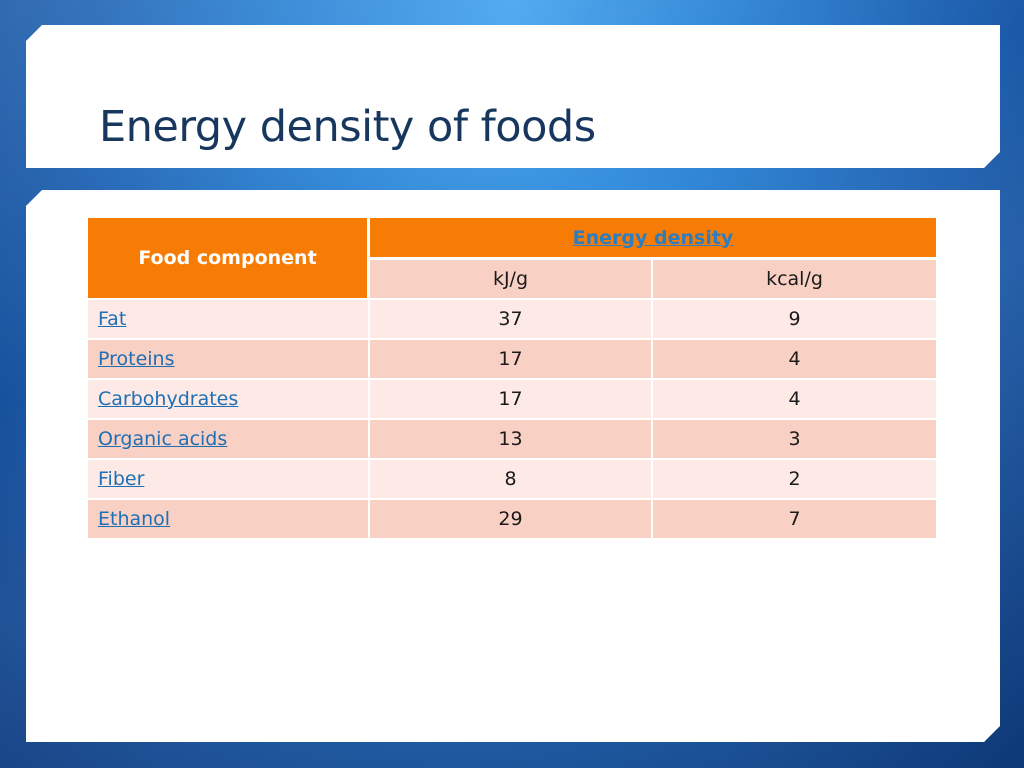 This screenshot has width=1024, height=768. I want to click on food-cell: Fiber, so click(229, 480).